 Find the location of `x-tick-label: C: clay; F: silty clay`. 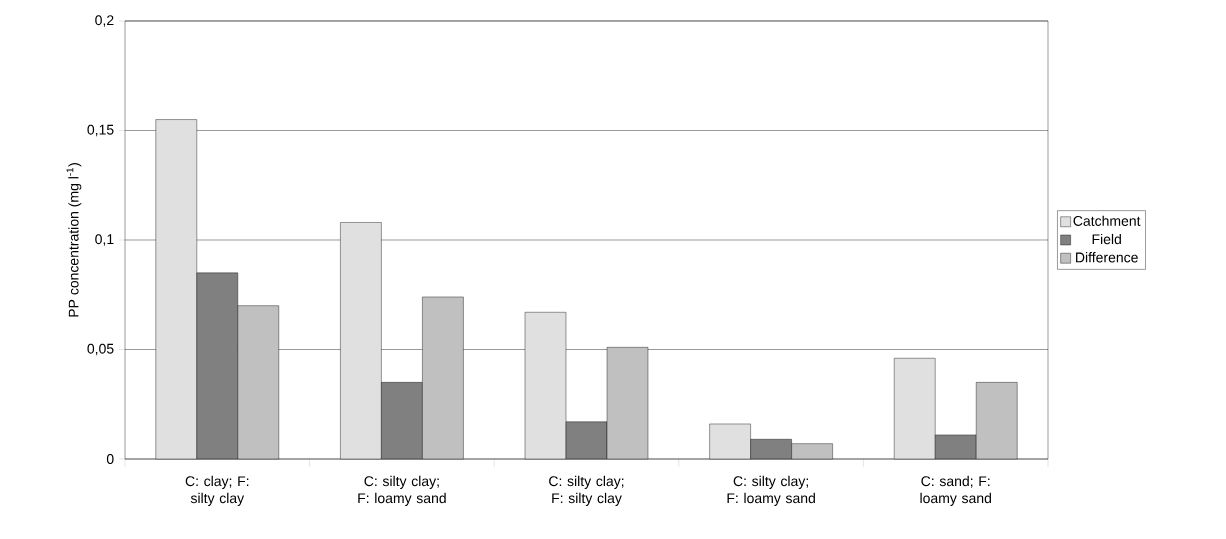

x-tick-label: C: clay; F: silty clay is located at coordinates (217, 490).